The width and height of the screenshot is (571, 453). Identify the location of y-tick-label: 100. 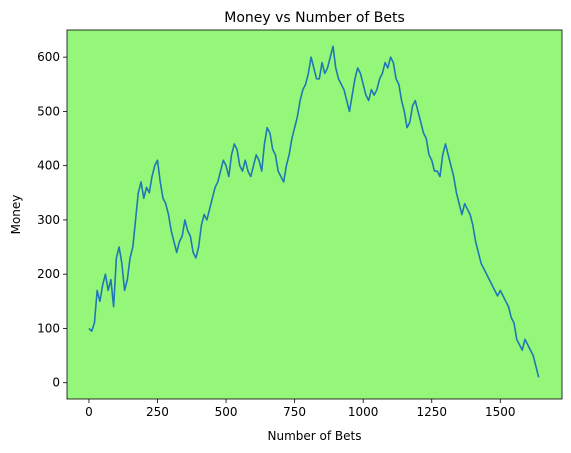
(48, 328).